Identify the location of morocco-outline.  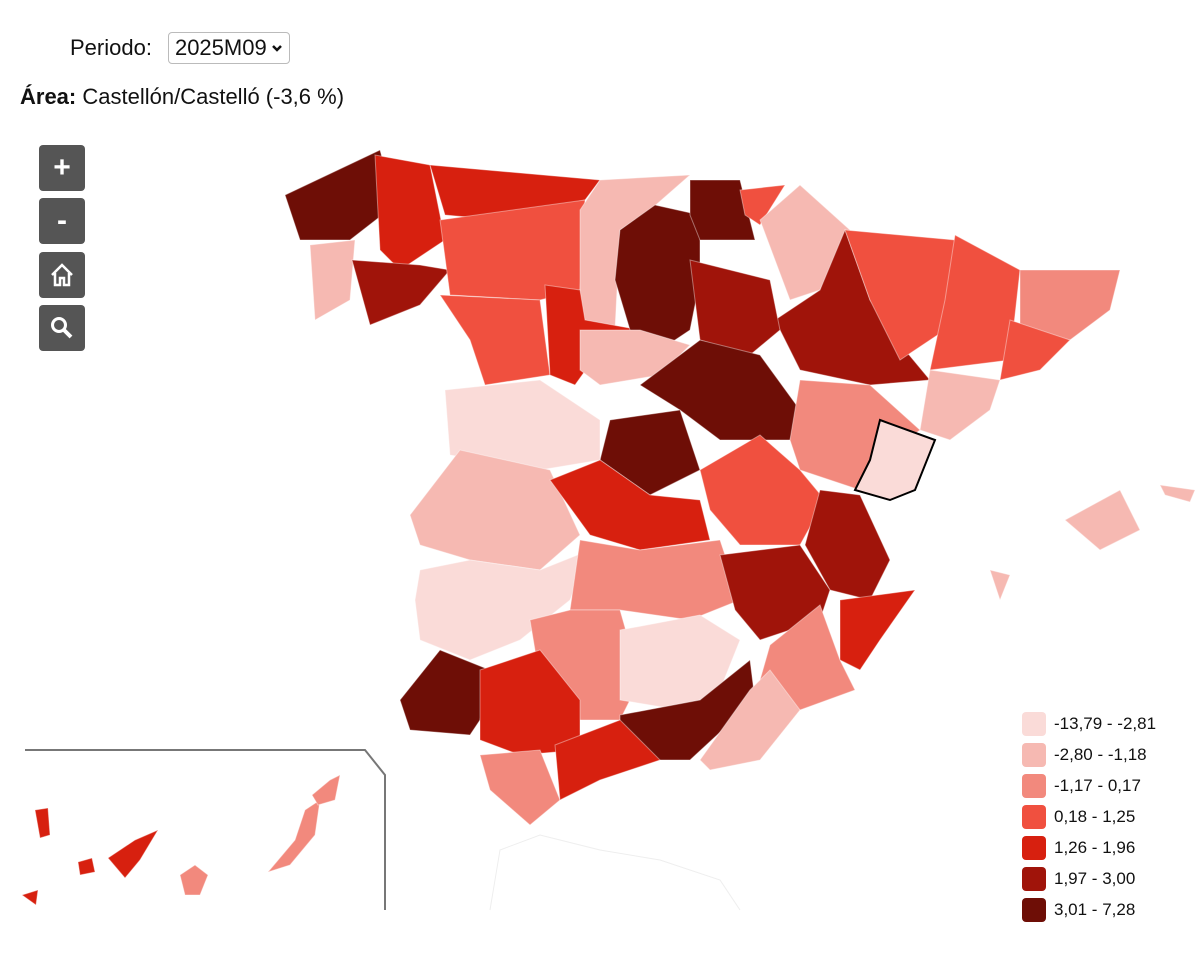
(615, 872).